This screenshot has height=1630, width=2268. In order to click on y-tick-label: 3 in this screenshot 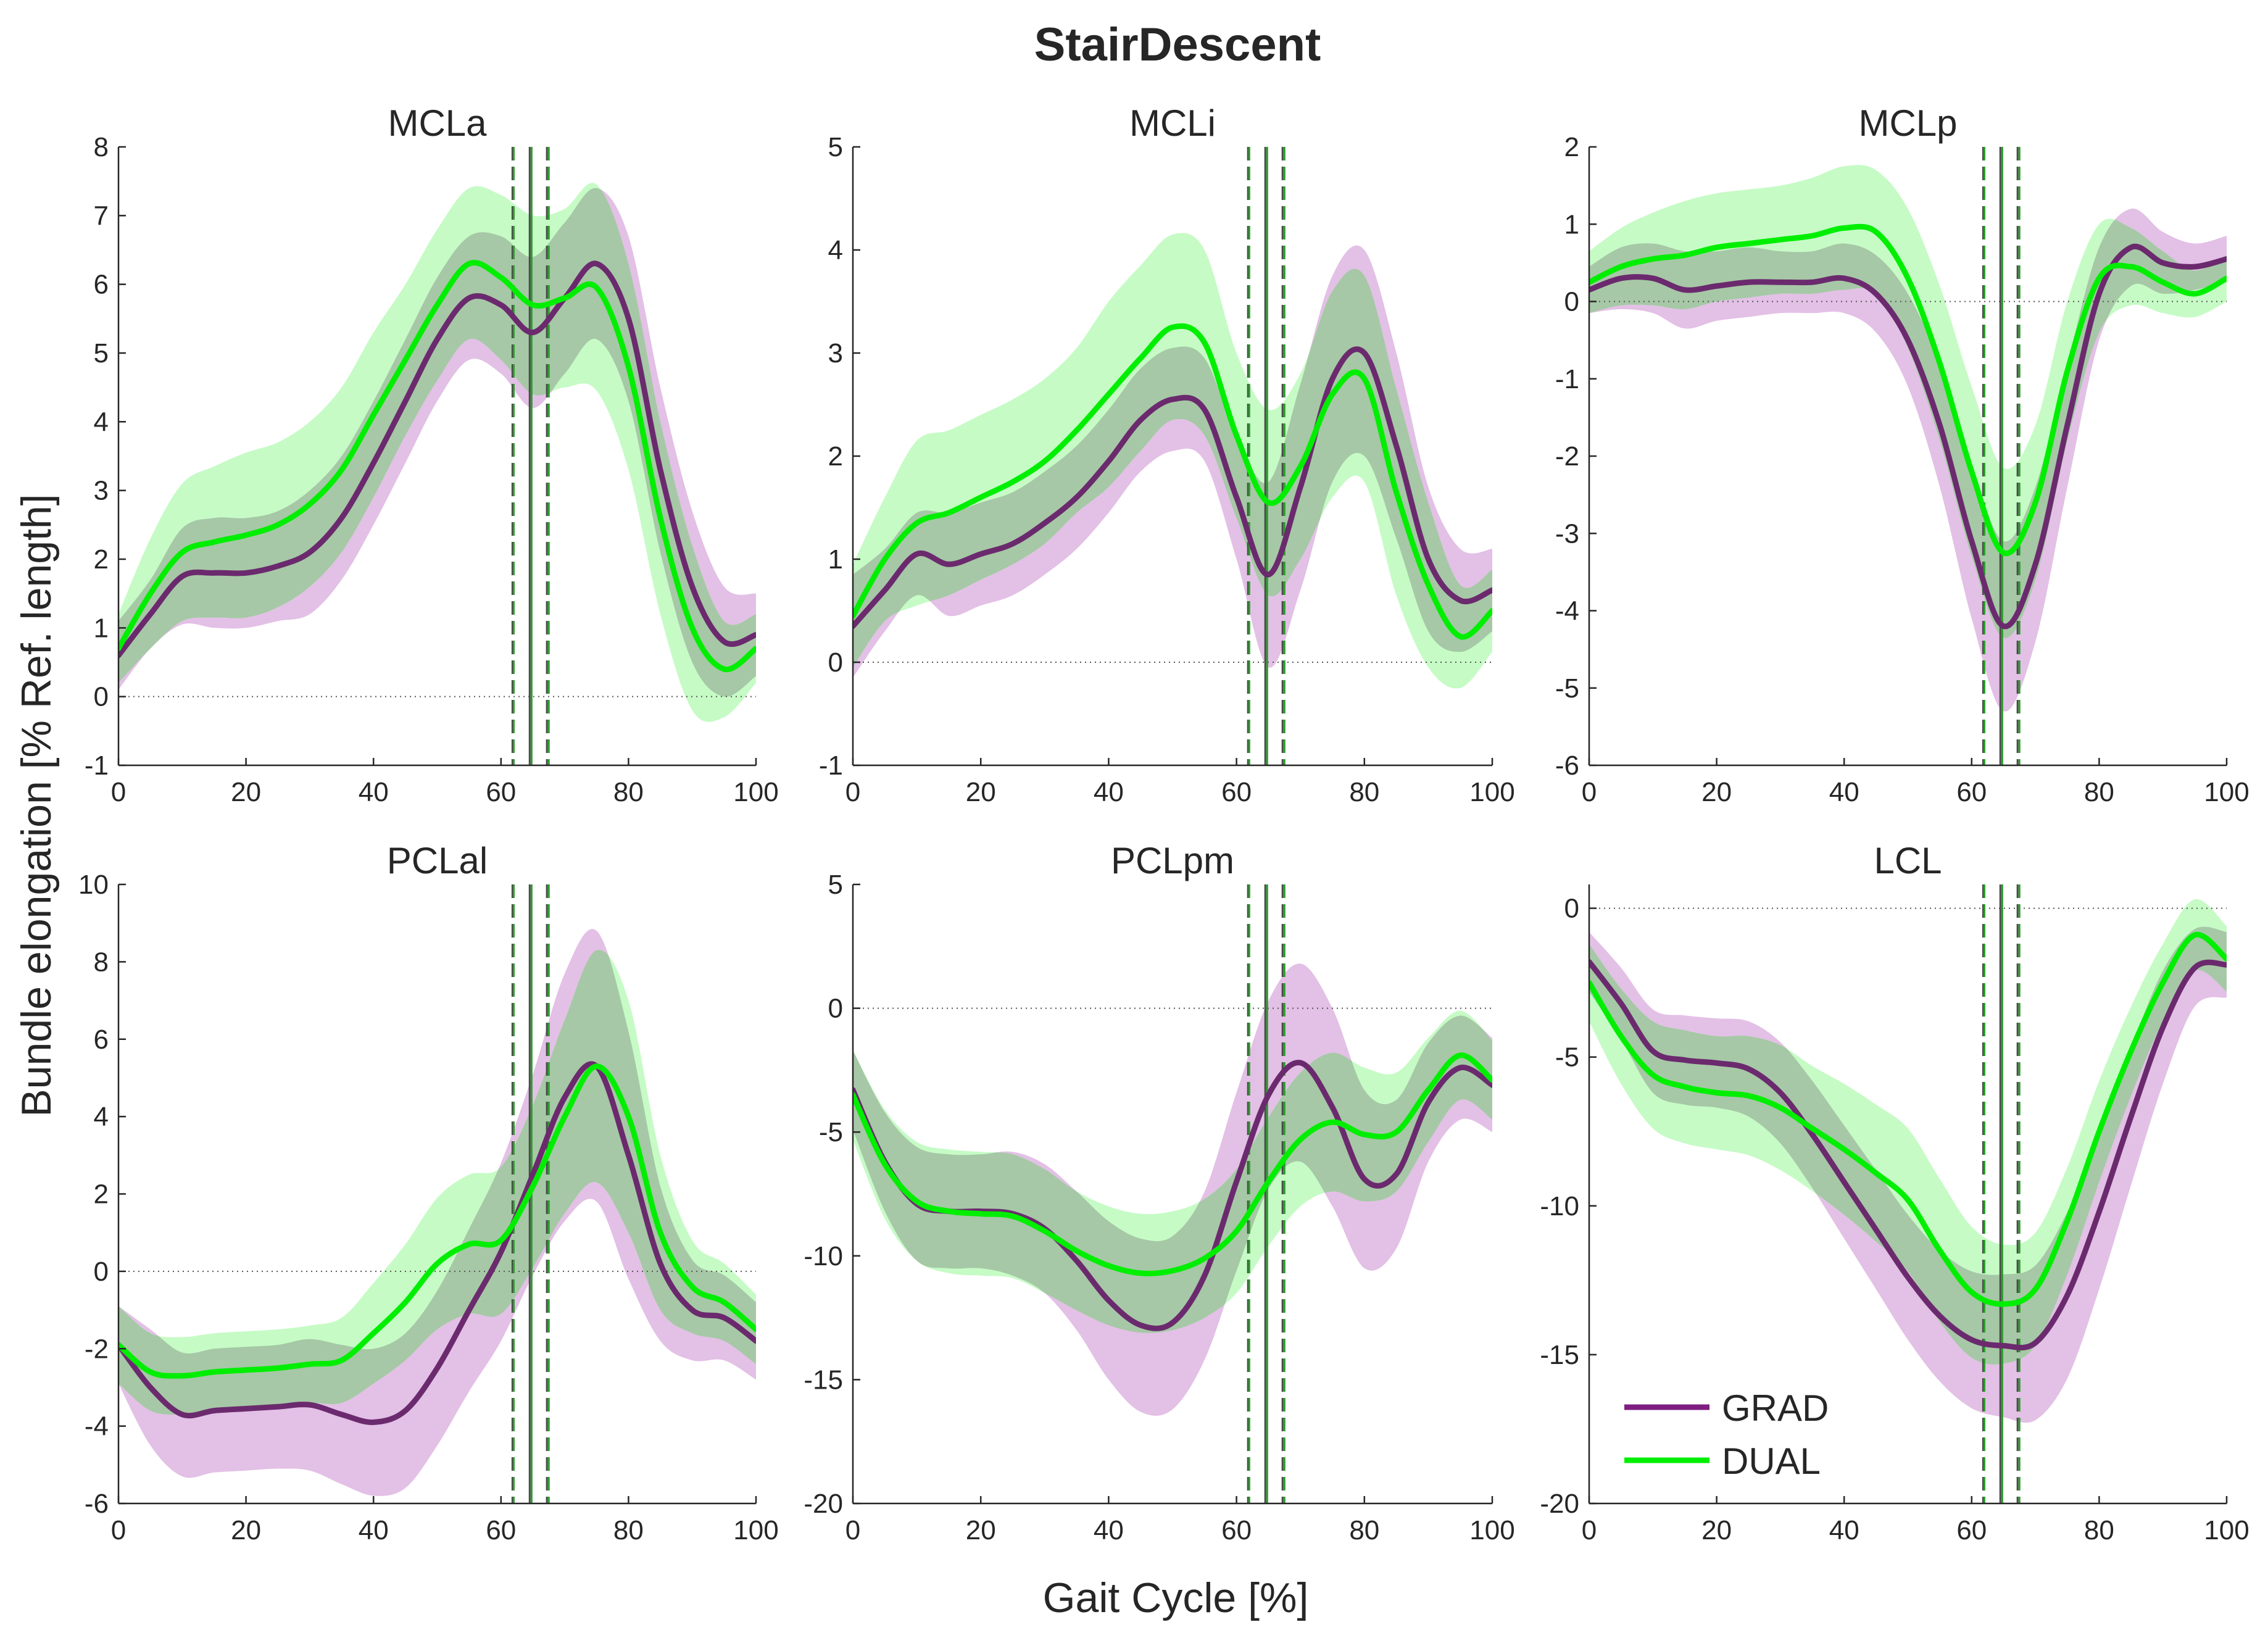, I will do `click(835, 353)`.